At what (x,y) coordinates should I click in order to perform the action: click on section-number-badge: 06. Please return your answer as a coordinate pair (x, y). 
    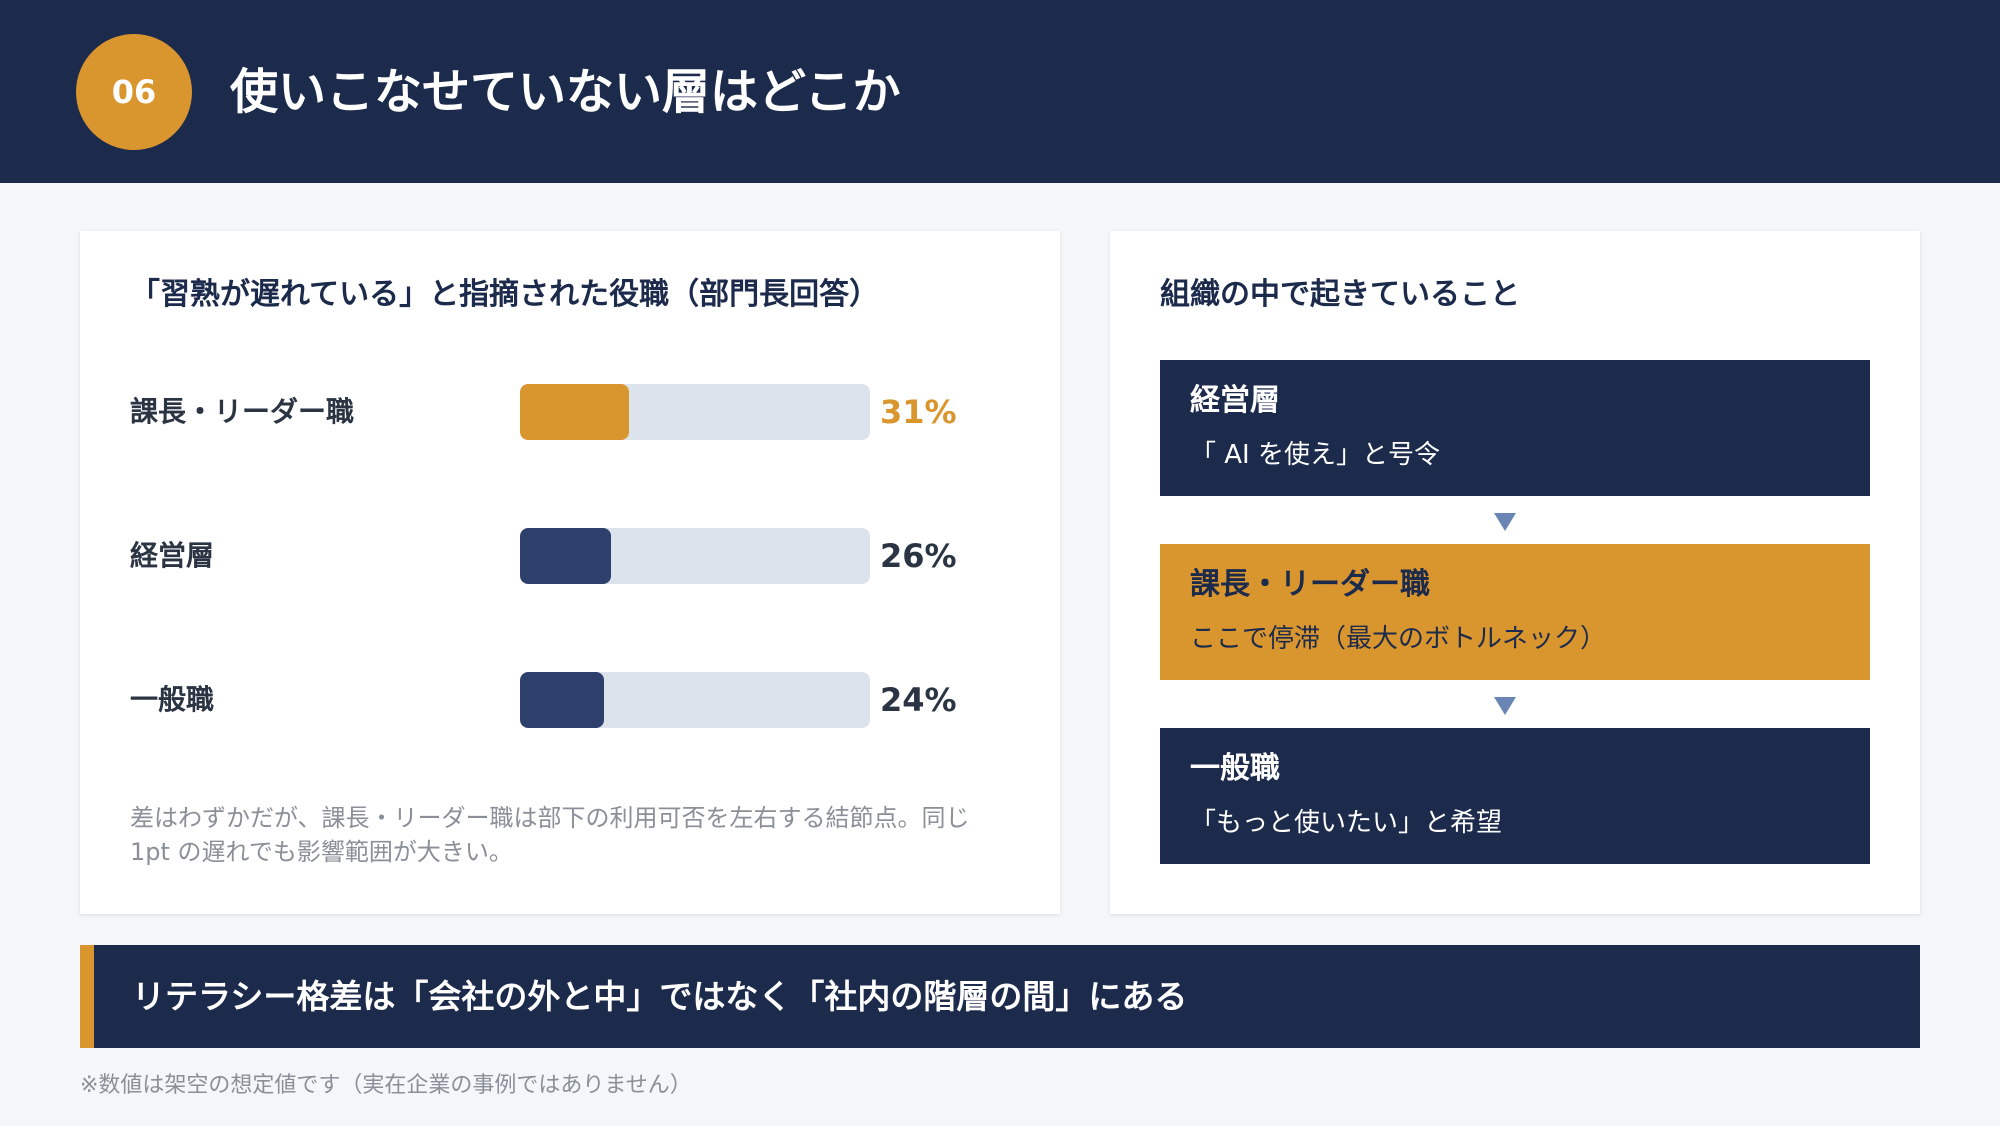
    Looking at the image, I should click on (134, 92).